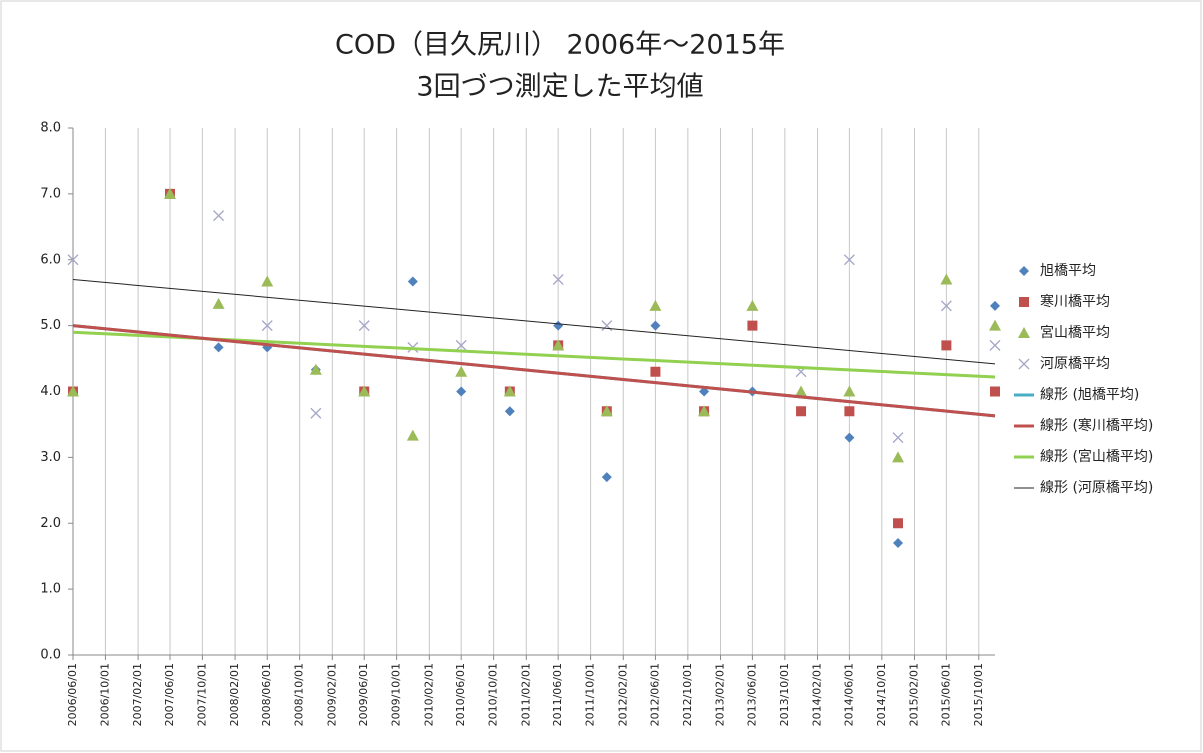 This screenshot has height=753, width=1203. What do you see at coordinates (817, 694) in the screenshot?
I see `x-tick-label: 2014/02/01` at bounding box center [817, 694].